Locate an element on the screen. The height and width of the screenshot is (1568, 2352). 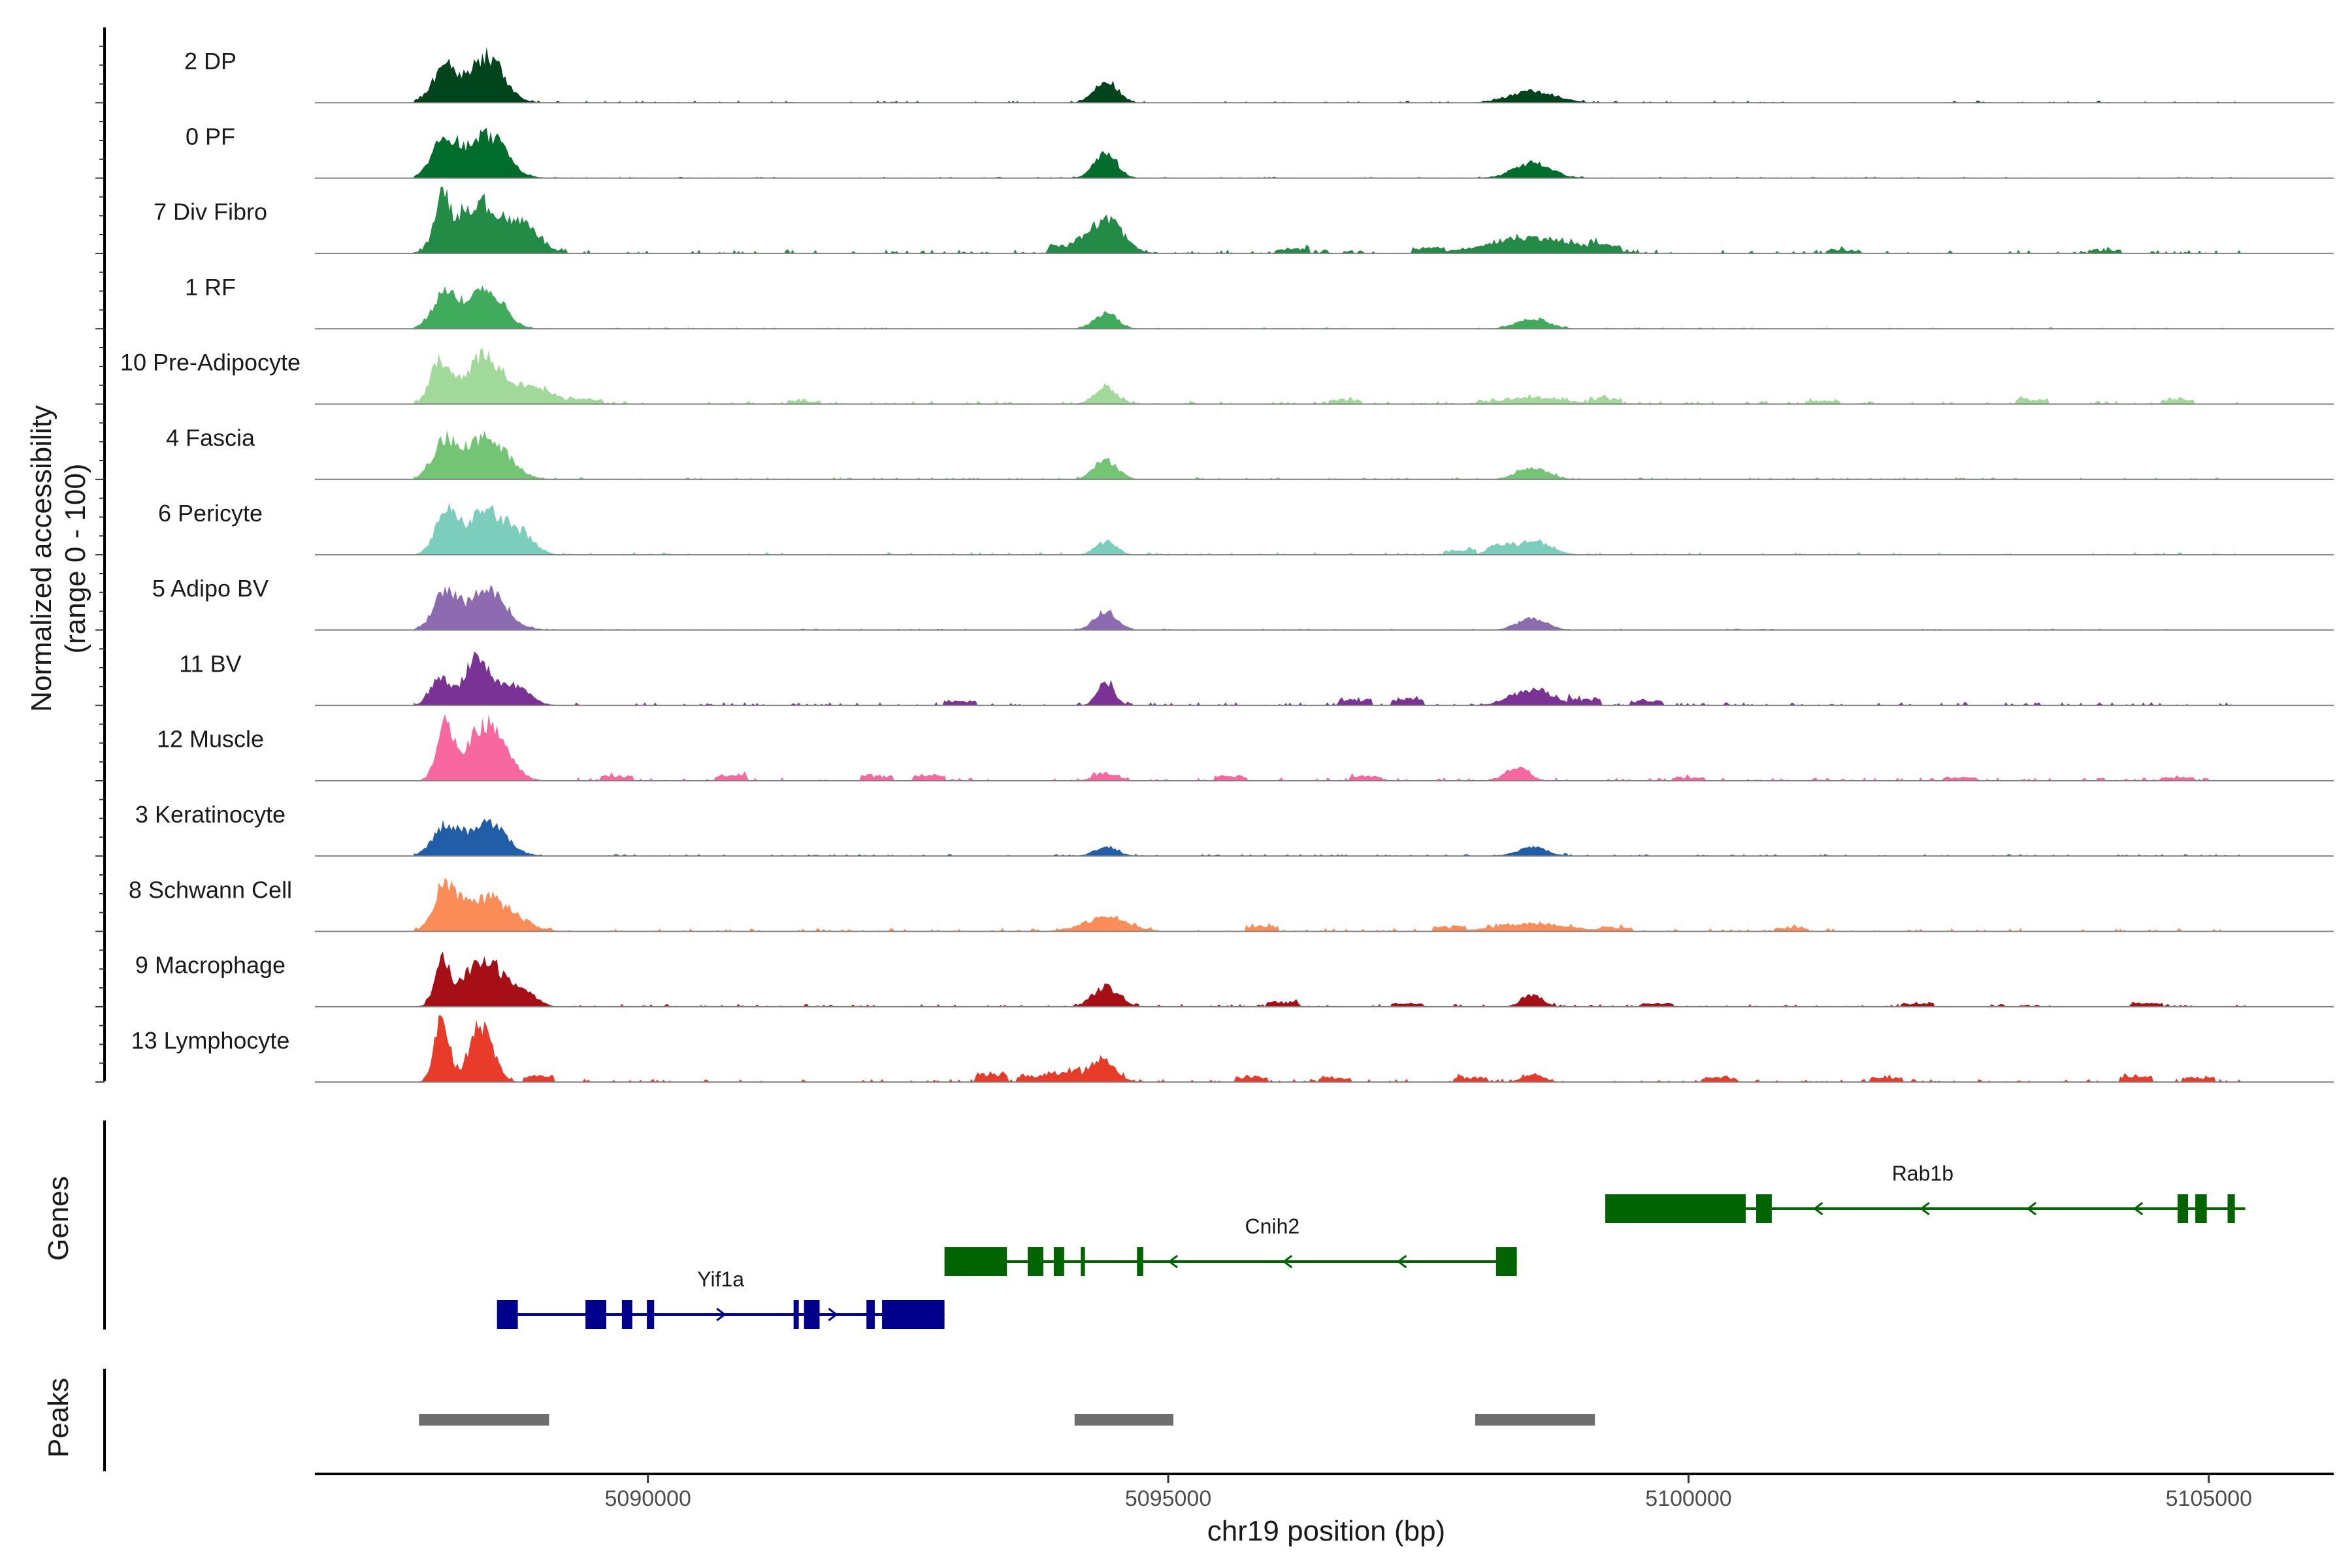
coverage-area-11-bv is located at coordinates (1330, 678).